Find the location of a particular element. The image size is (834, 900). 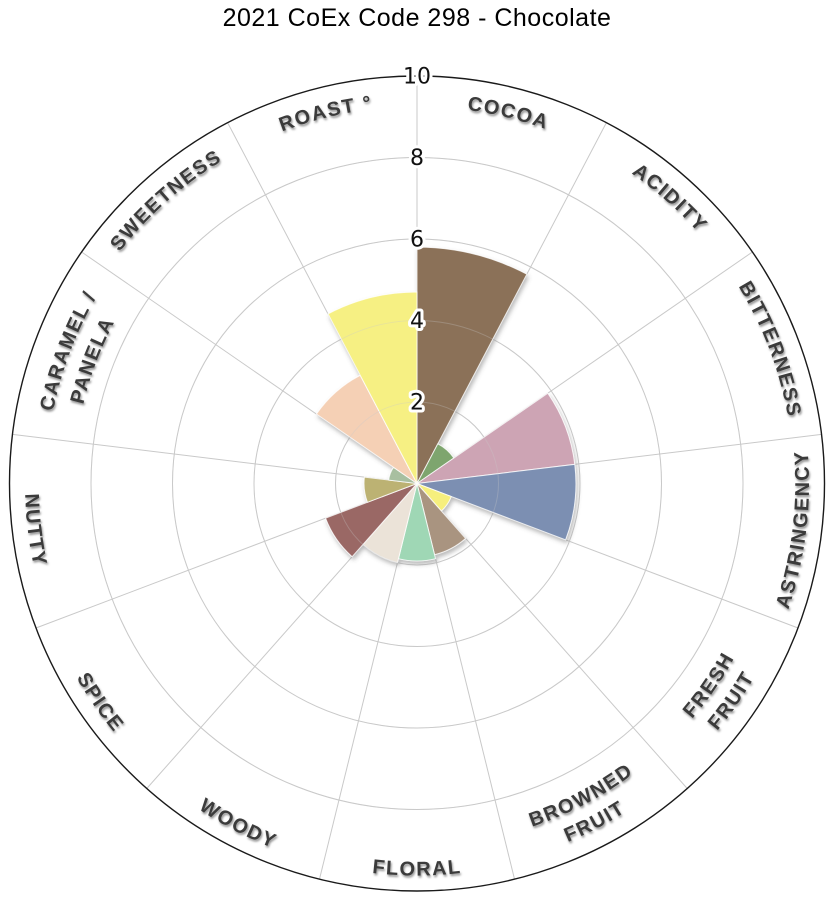

wedge-nutty is located at coordinates (390, 489).